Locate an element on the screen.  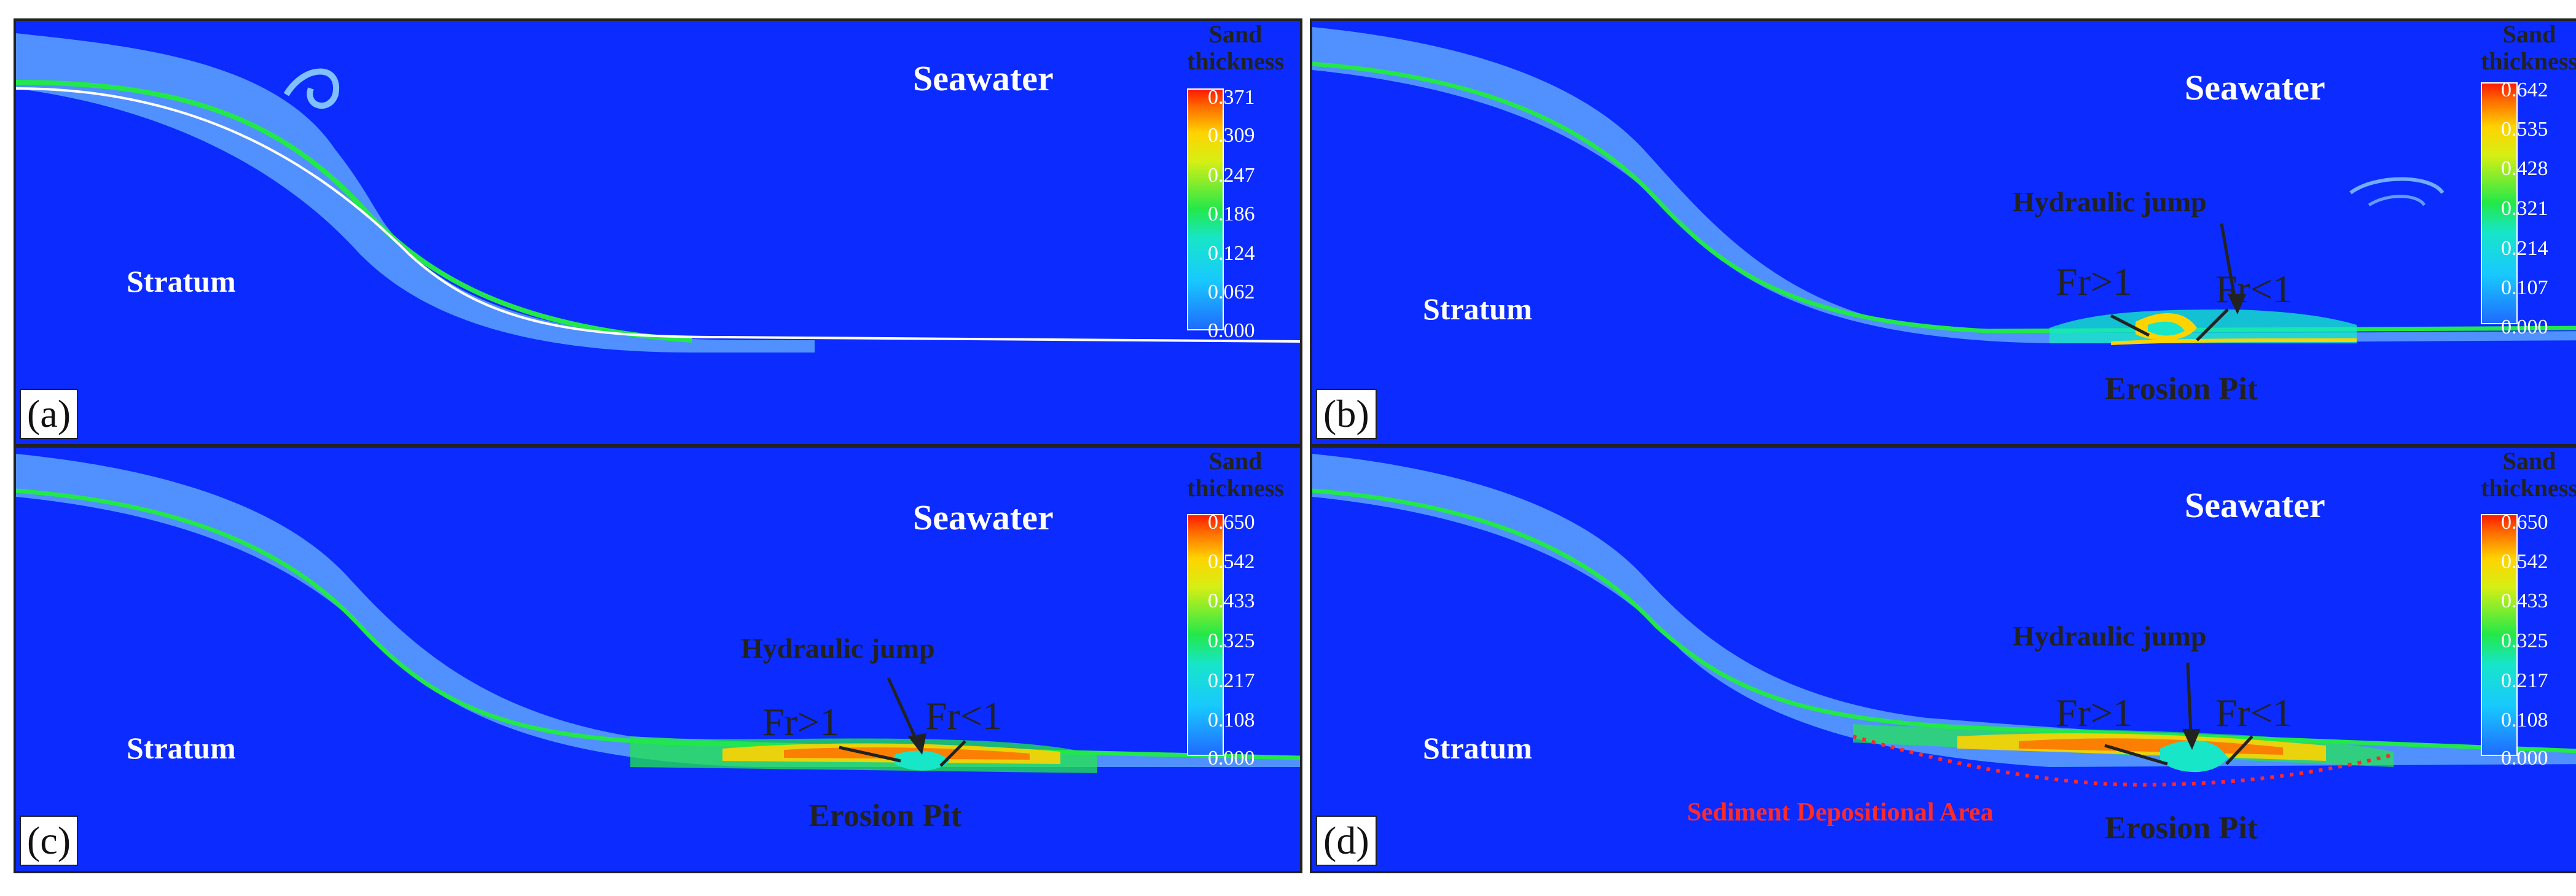
sediment-depositional-area-label: Sediment Depositional Area is located at coordinates (1841, 812).